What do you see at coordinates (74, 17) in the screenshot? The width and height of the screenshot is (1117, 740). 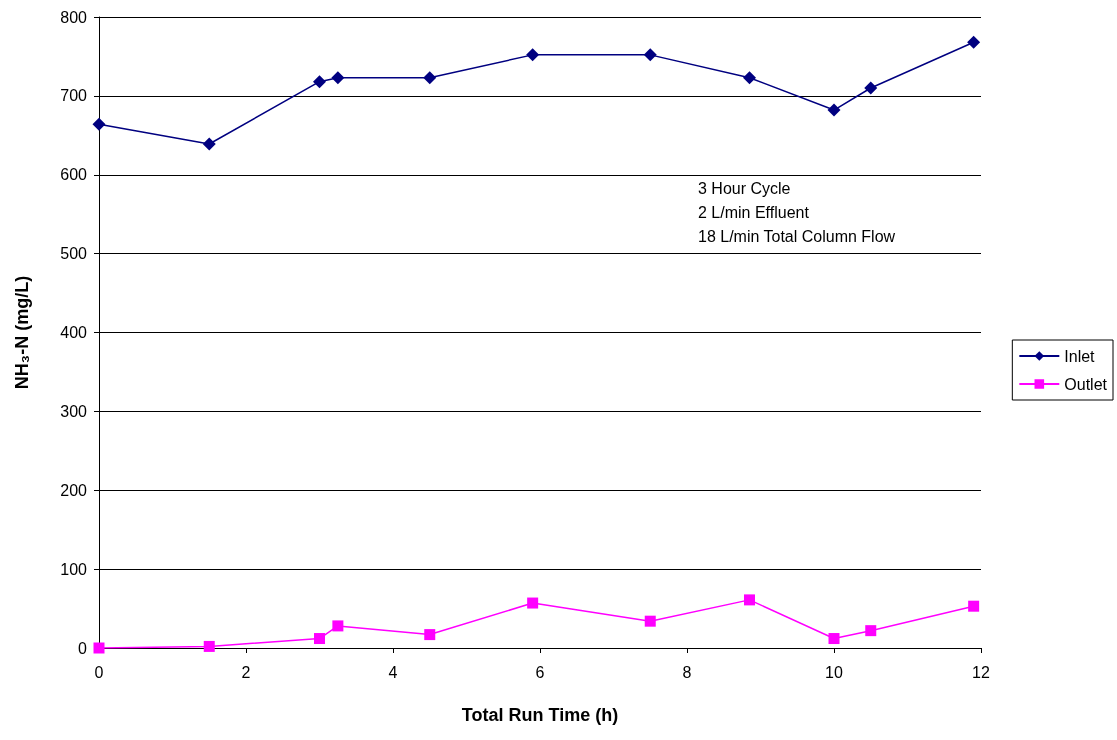 I see `y-tick-label: 800` at bounding box center [74, 17].